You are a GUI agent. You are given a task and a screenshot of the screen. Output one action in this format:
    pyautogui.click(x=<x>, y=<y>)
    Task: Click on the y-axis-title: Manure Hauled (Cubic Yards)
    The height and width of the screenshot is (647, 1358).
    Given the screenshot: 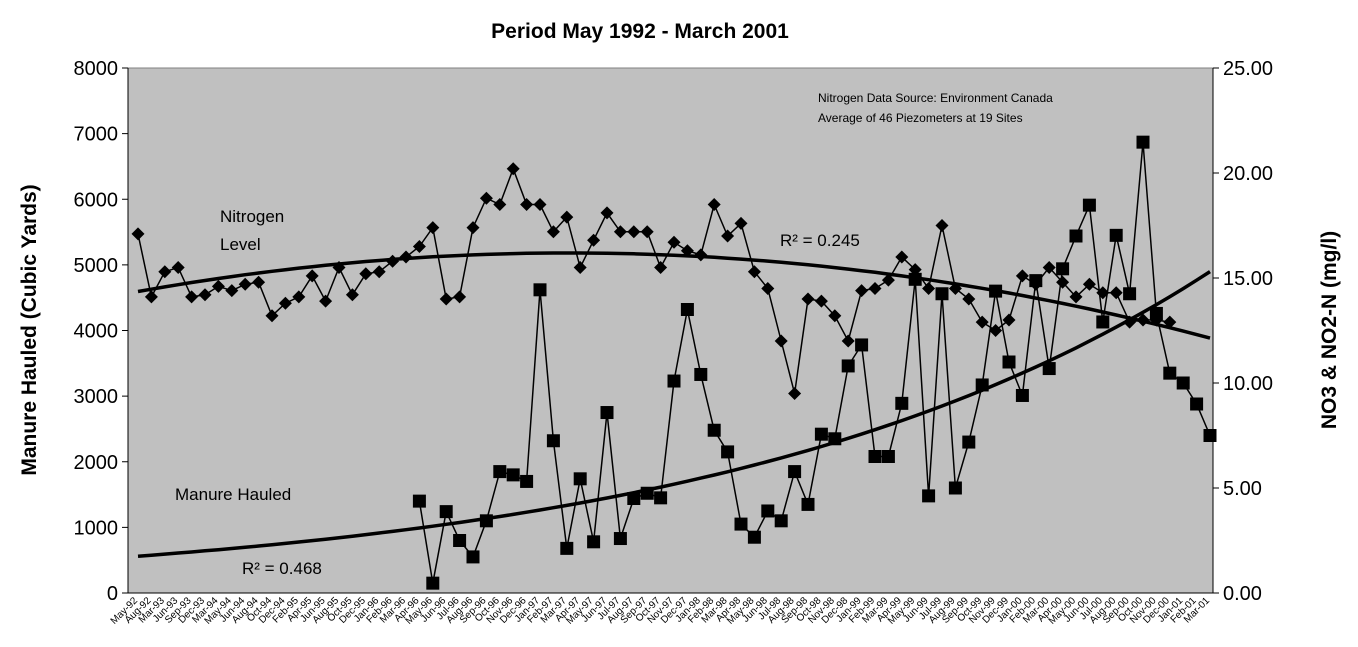 What is the action you would take?
    pyautogui.click(x=29, y=329)
    